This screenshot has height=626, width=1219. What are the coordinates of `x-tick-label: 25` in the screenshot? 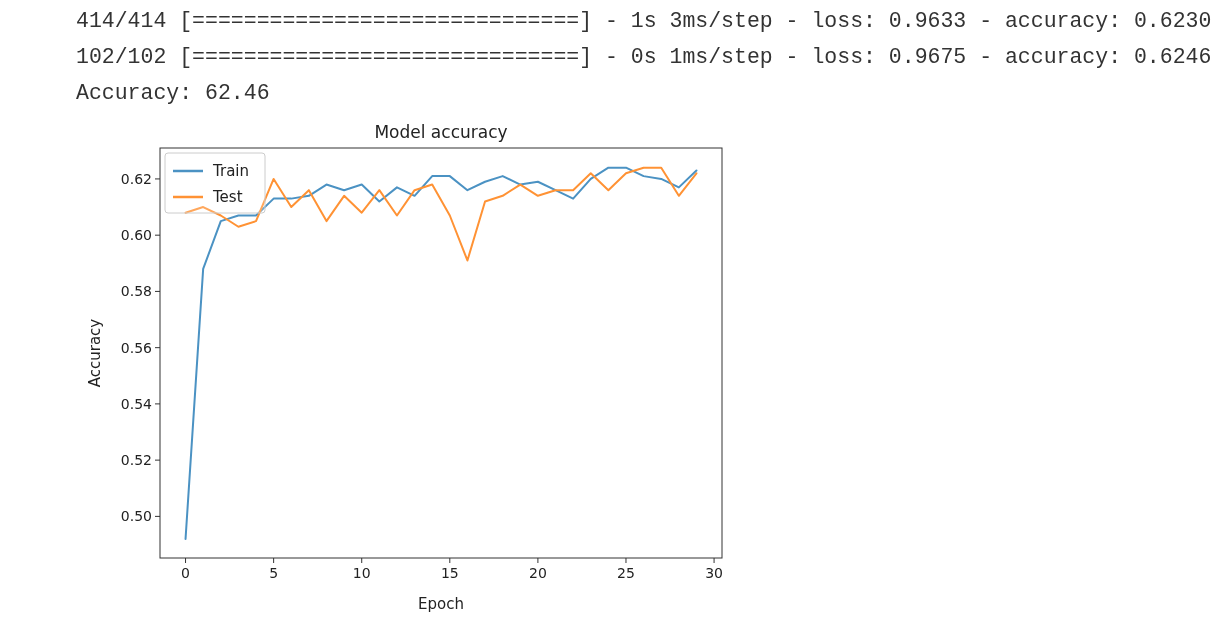 It's located at (626, 573).